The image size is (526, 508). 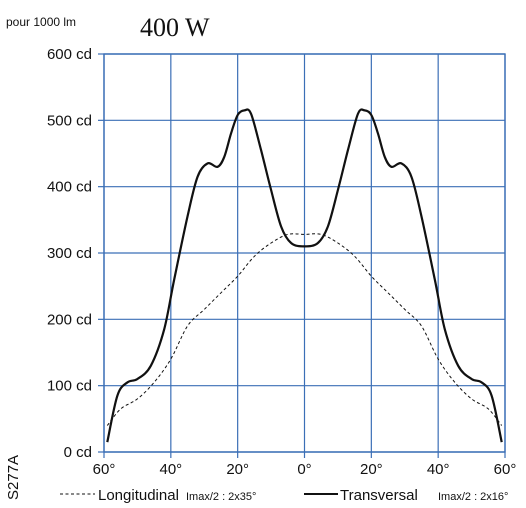 I want to click on y-tick-label: 200 cd, so click(x=69, y=319).